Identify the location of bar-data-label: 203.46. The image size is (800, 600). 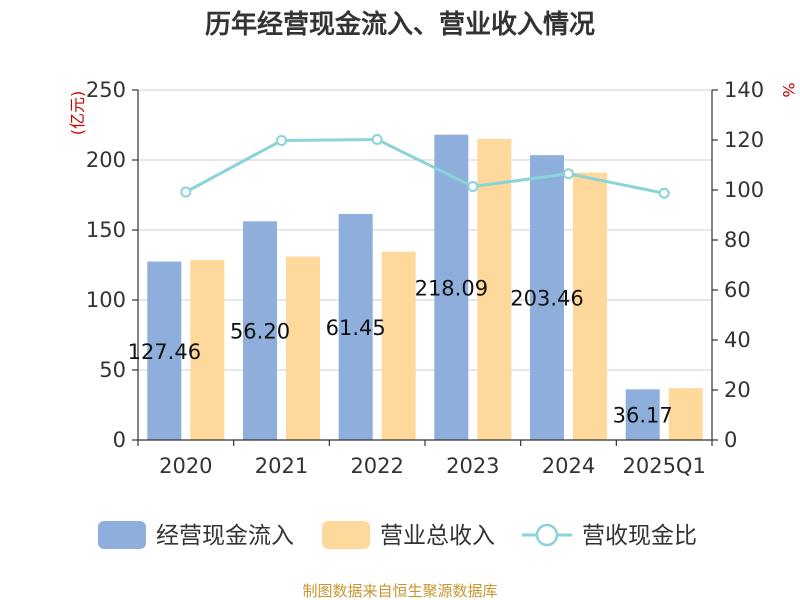
(546, 299).